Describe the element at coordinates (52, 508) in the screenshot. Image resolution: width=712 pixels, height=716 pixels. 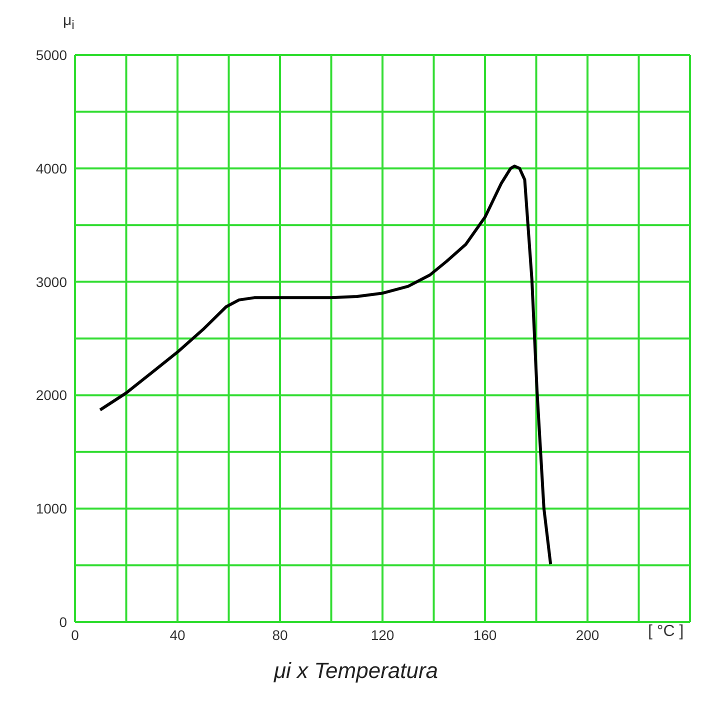
I see `y-tick-label: 1000` at that location.